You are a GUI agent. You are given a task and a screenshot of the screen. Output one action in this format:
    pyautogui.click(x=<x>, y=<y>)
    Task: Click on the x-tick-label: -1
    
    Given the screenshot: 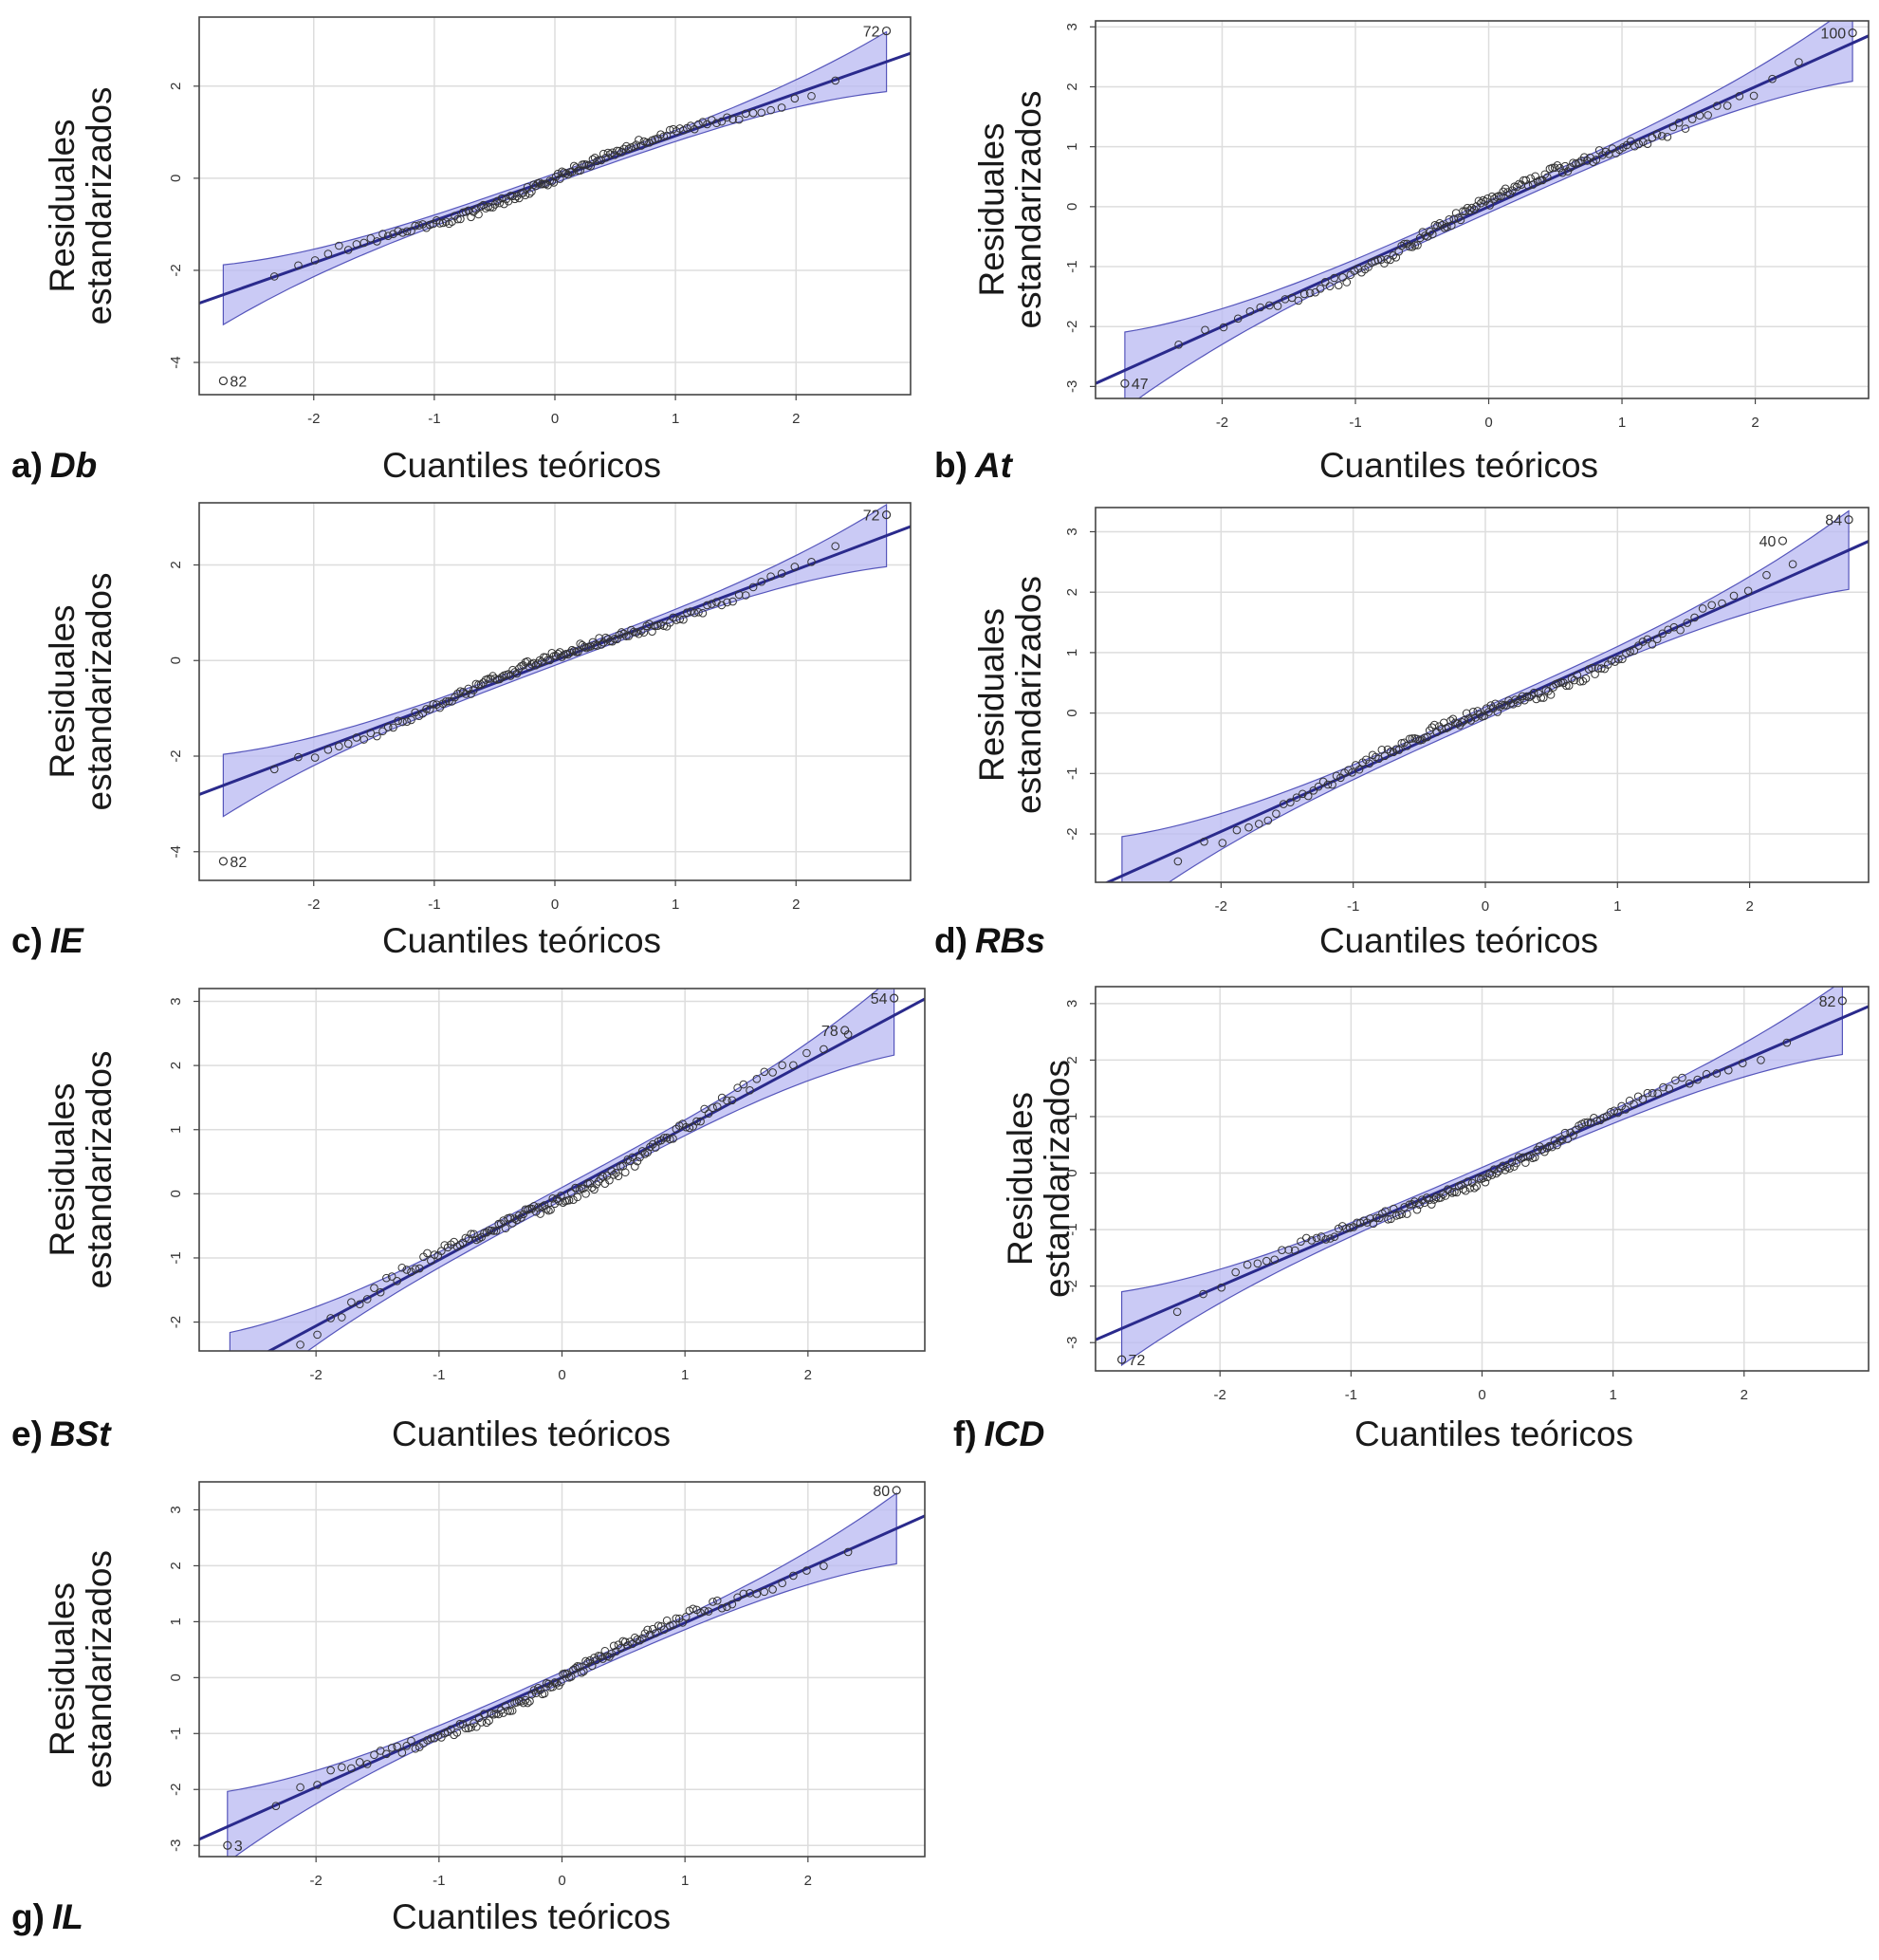 What is the action you would take?
    pyautogui.click(x=434, y=905)
    